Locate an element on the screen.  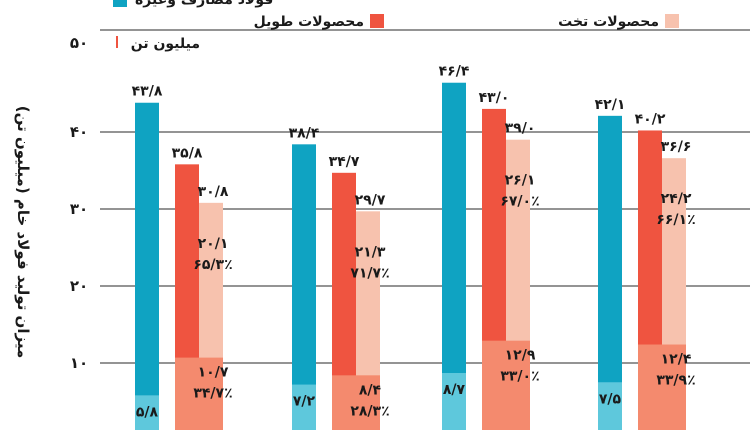
bar-peach-mid-label: ۲۱/۳ is located at coordinates (370, 252).